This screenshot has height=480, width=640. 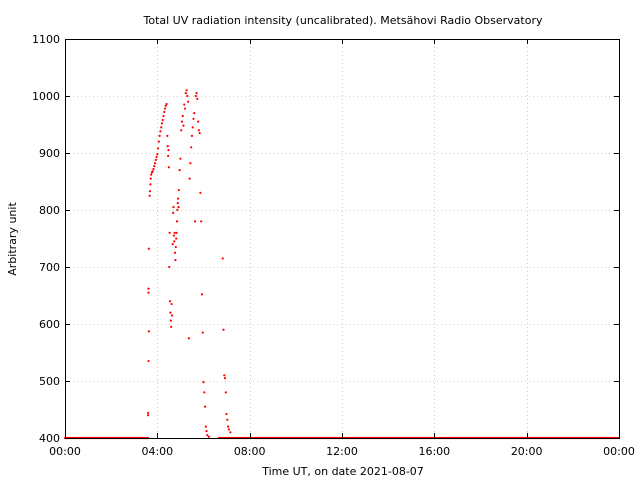 I want to click on x-tick-label: 20:00, so click(x=527, y=451).